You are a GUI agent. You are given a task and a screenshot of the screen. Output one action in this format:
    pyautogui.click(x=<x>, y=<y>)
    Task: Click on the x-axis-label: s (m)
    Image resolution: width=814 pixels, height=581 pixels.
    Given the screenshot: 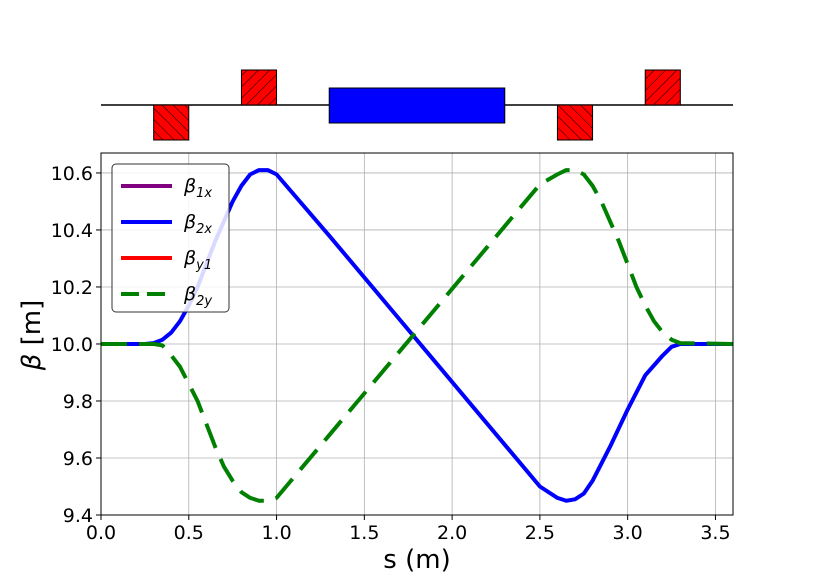 What is the action you would take?
    pyautogui.click(x=416, y=560)
    